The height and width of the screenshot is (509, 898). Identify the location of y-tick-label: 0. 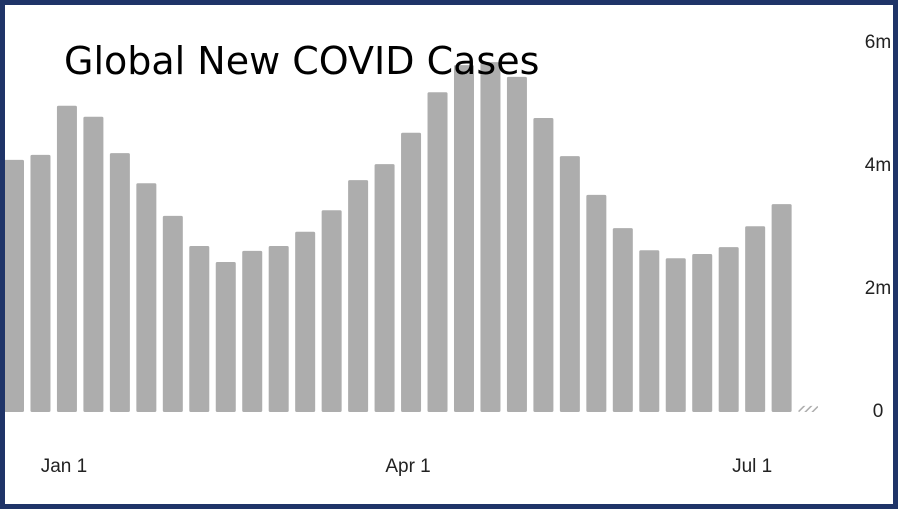
(878, 411).